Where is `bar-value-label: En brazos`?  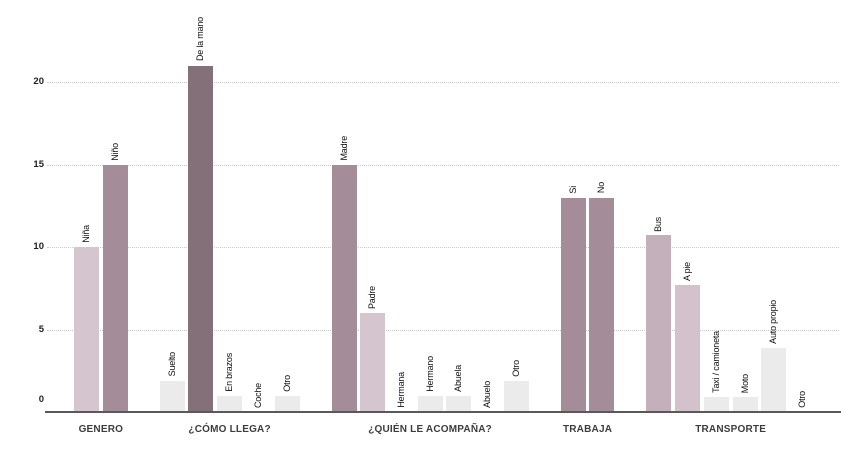
bar-value-label: En brazos is located at coordinates (229, 372).